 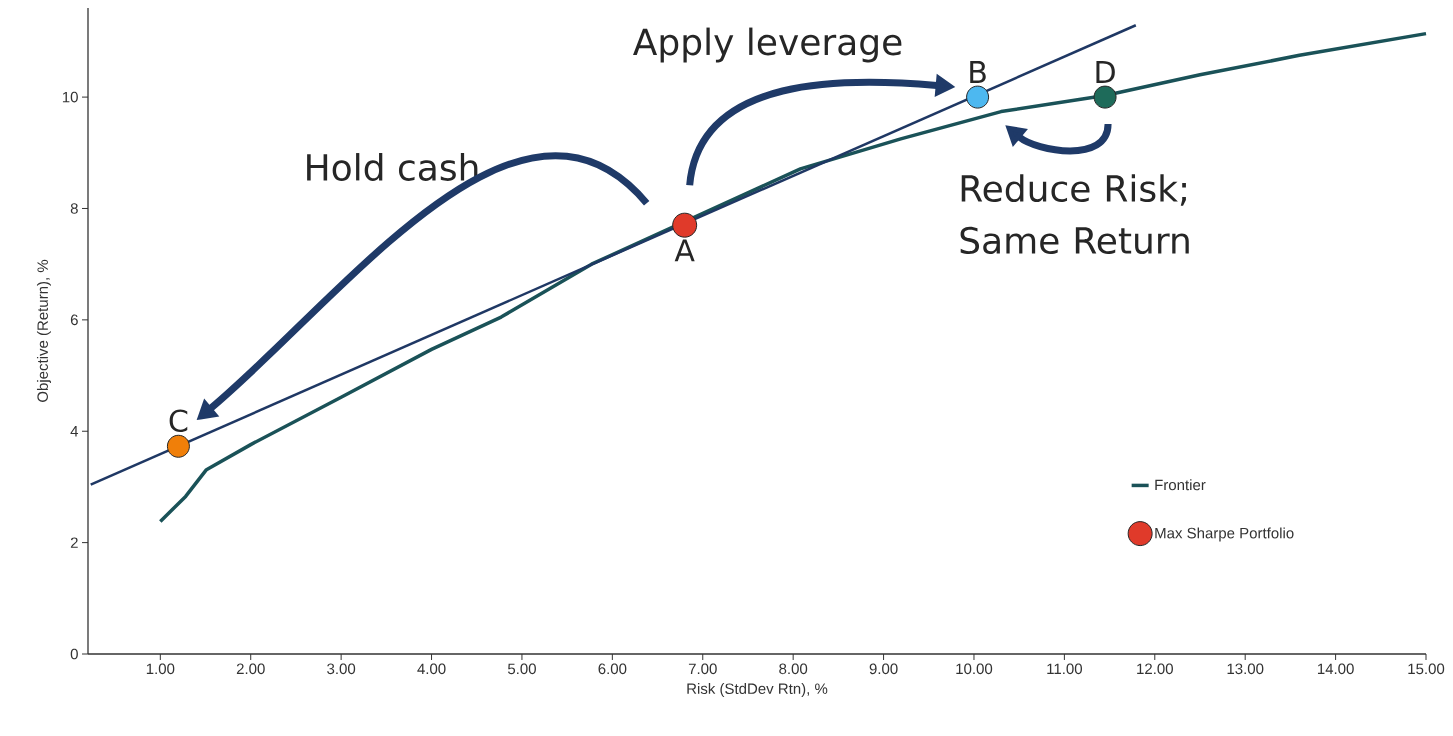 What do you see at coordinates (341, 669) in the screenshot?
I see `x-tick-label: 3.00` at bounding box center [341, 669].